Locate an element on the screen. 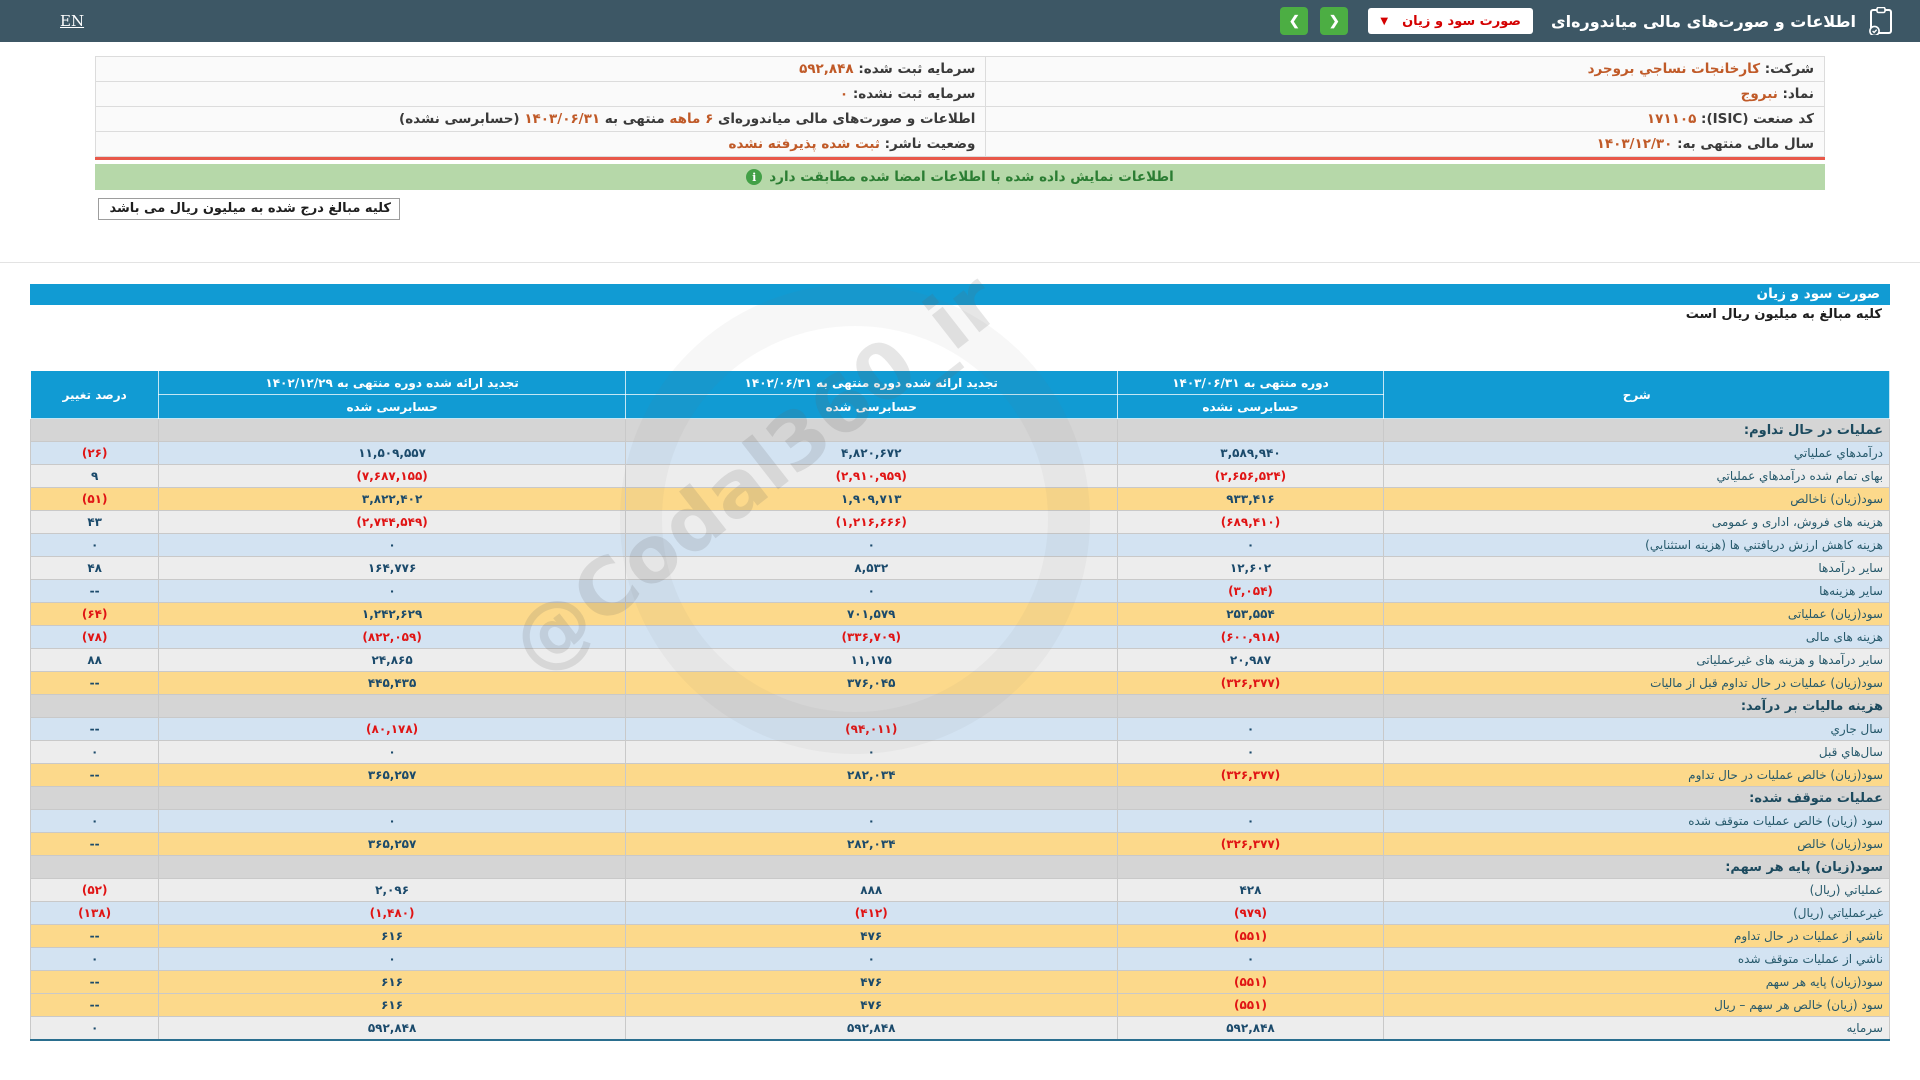 Image resolution: width=1920 pixels, height=1080 pixels. statement-data-row: سال جاري ۰ (۹۴,۰۱۱) (۸۰,۱۷۸) -- is located at coordinates (959, 729).